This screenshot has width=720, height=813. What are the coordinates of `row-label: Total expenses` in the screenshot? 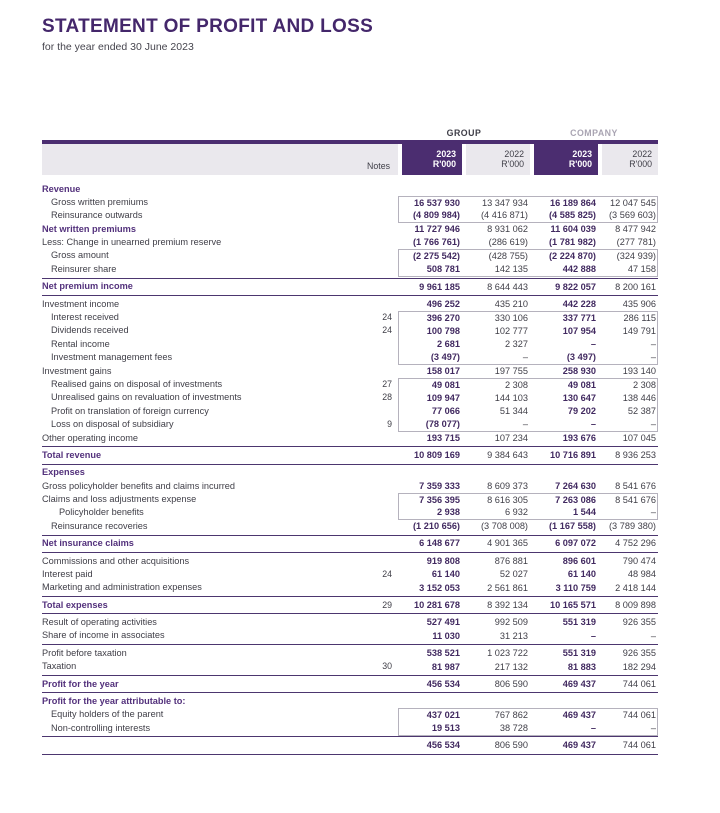 It's located at (75, 604).